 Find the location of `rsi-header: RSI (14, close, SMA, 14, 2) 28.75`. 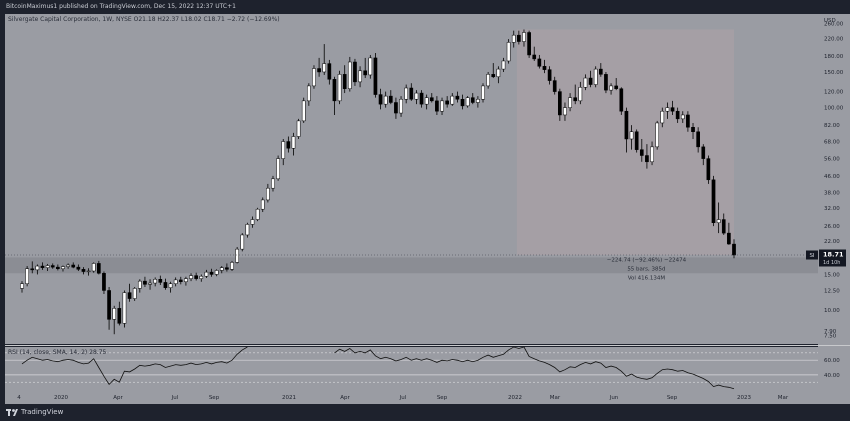

rsi-header: RSI (14, close, SMA, 14, 2) 28.75 is located at coordinates (57, 352).